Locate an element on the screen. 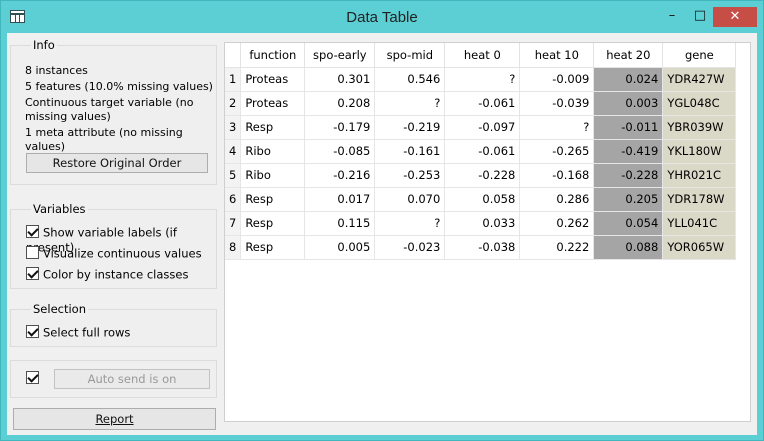 The width and height of the screenshot is (764, 441). cell-gene: YDR178W is located at coordinates (699, 199).